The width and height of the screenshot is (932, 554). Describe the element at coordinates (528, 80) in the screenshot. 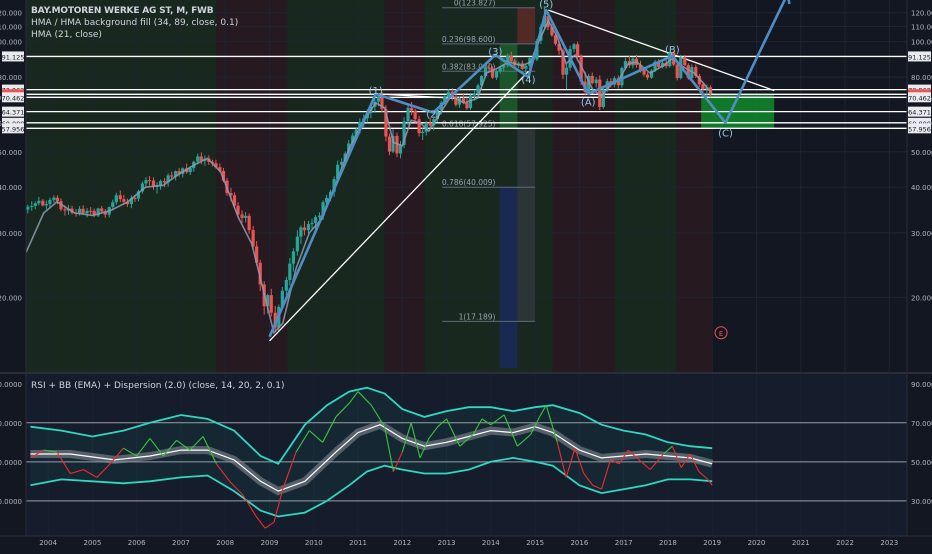

I see `wave-label: (4)` at that location.